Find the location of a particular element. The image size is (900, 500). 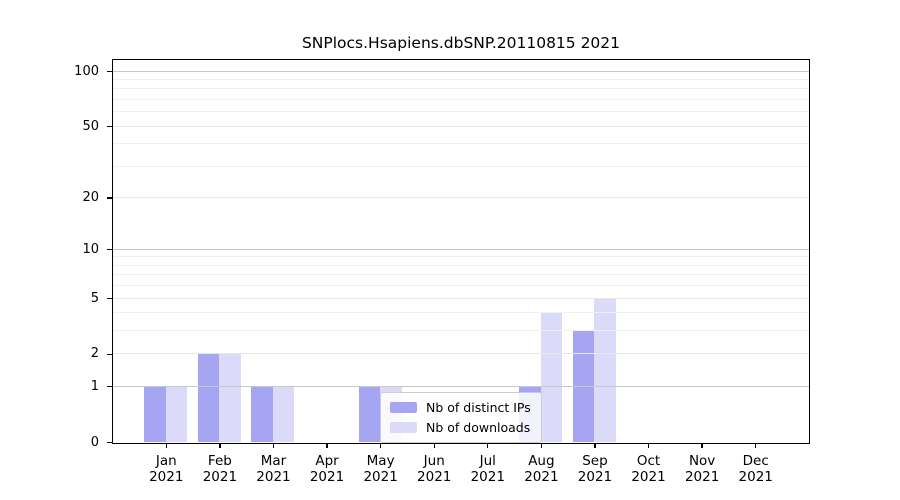

legend-swatch-distinct-ips is located at coordinates (403, 407).